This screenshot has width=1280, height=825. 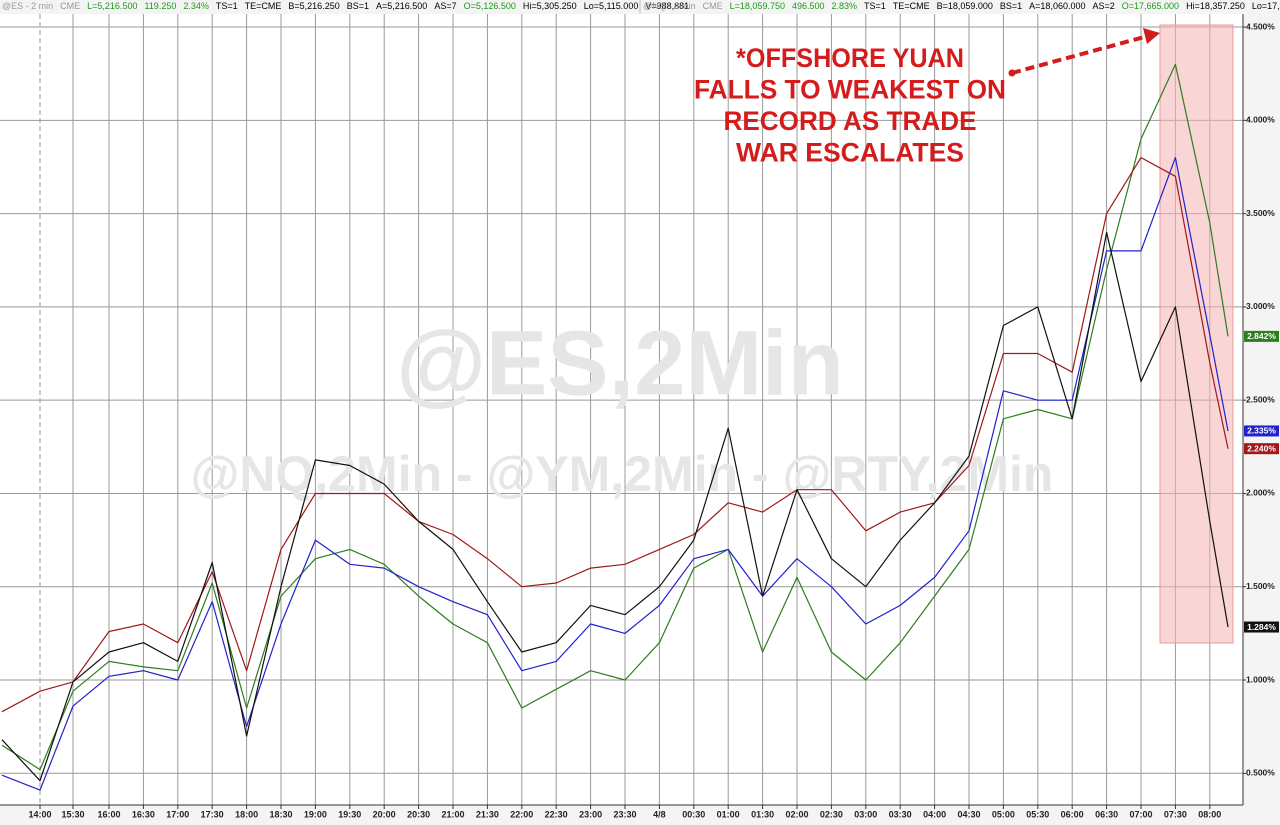 What do you see at coordinates (1037, 814) in the screenshot?
I see `x-tick-label: 05:30` at bounding box center [1037, 814].